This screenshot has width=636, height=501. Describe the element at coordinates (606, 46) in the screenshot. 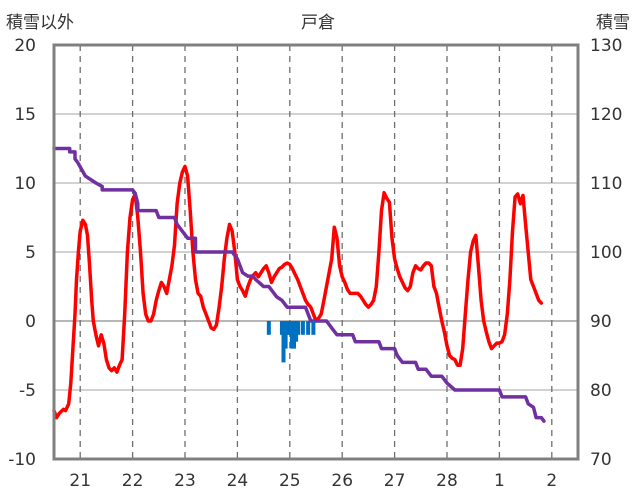

I see `y-right-tick-label: 130` at that location.